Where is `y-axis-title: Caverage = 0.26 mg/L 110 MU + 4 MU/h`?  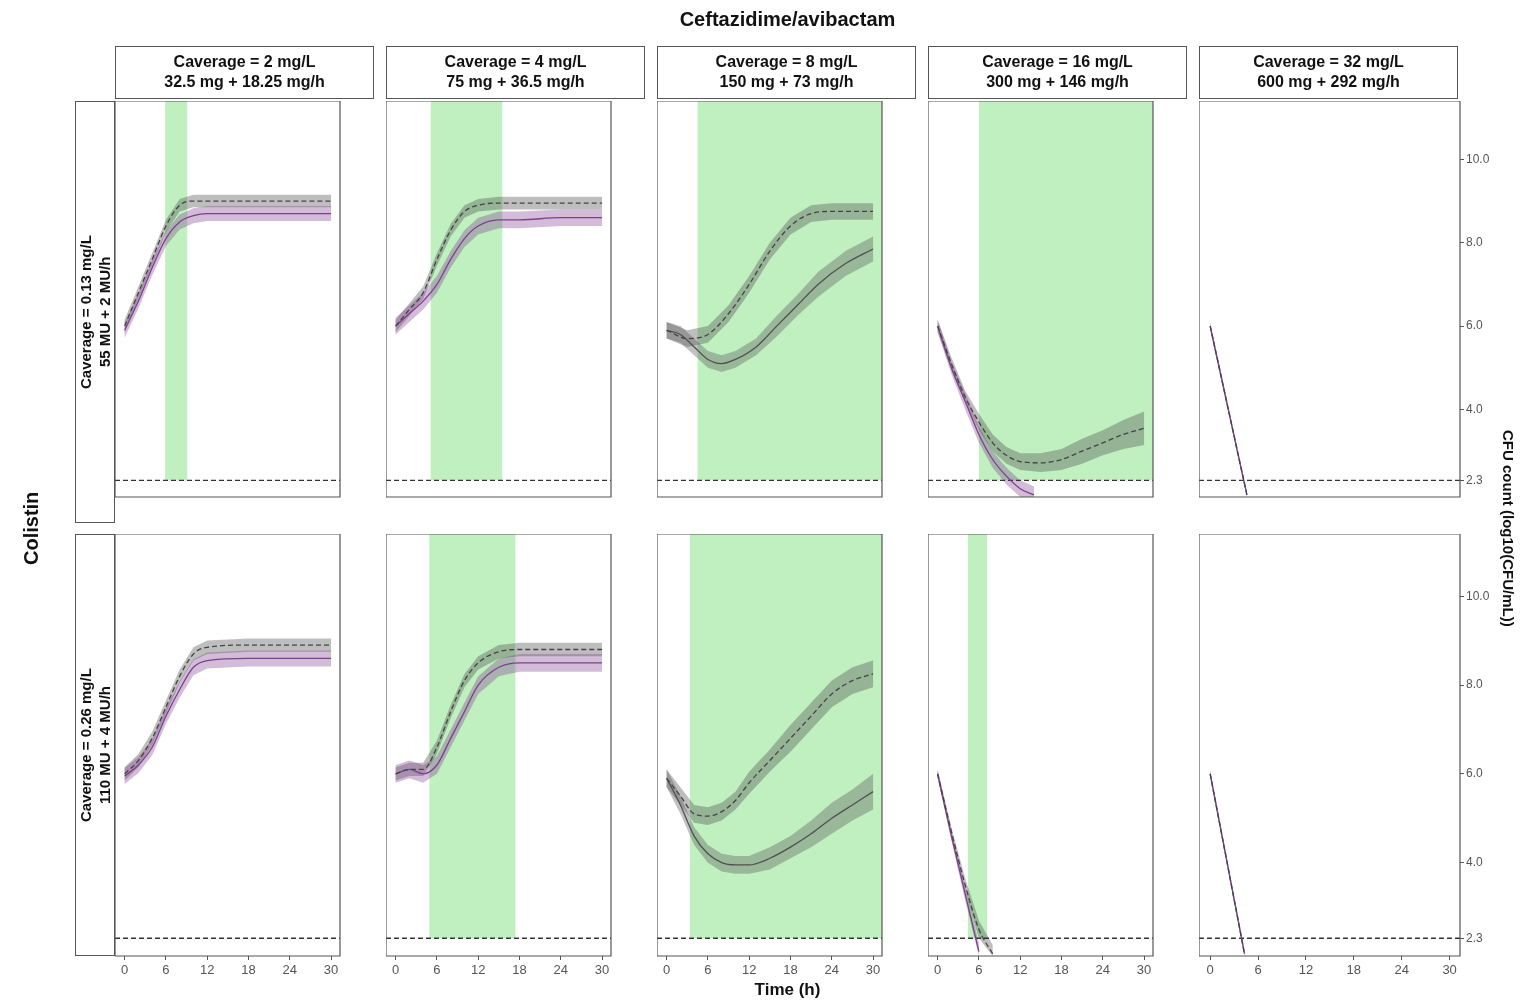
y-axis-title: Caverage = 0.26 mg/L 110 MU + 4 MU/h is located at coordinates (95, 745).